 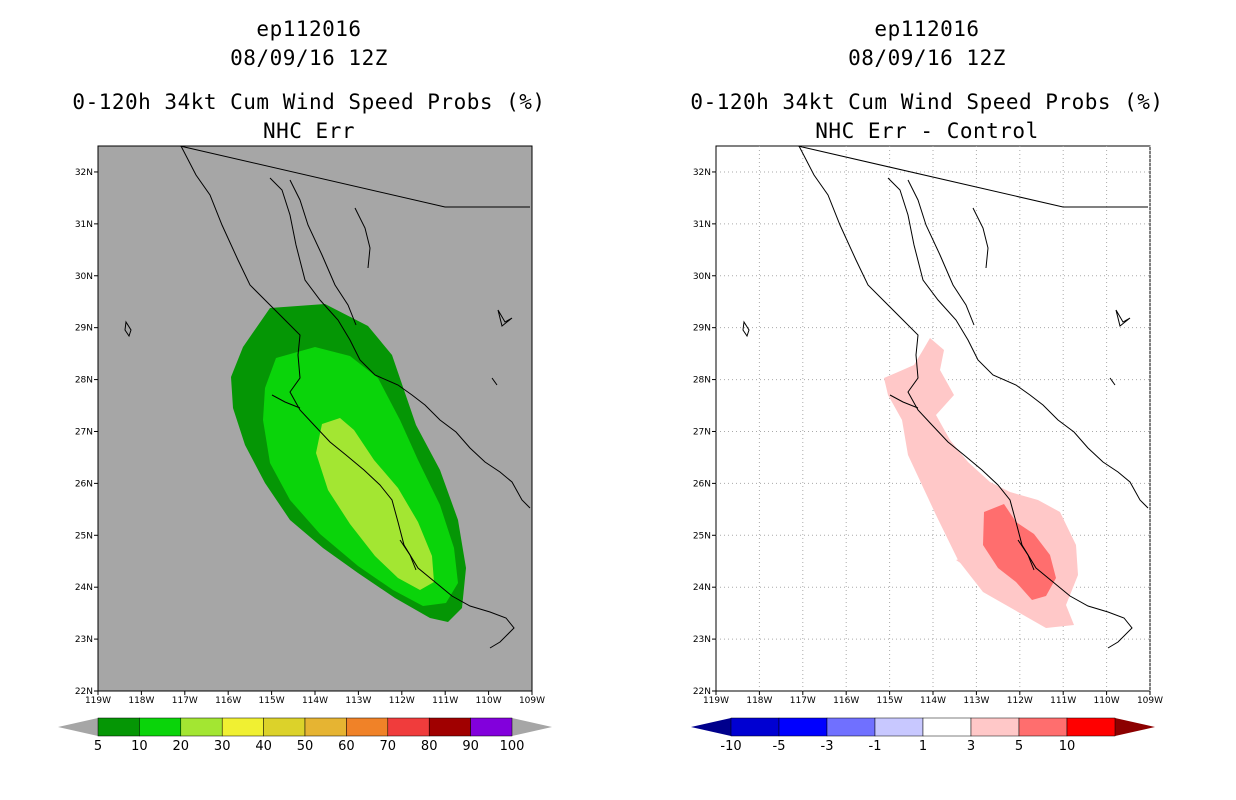 I want to click on colorbar-nhc-err-minus-control: -10 -5 -3 -1 1 3 5 10, so click(x=923, y=735).